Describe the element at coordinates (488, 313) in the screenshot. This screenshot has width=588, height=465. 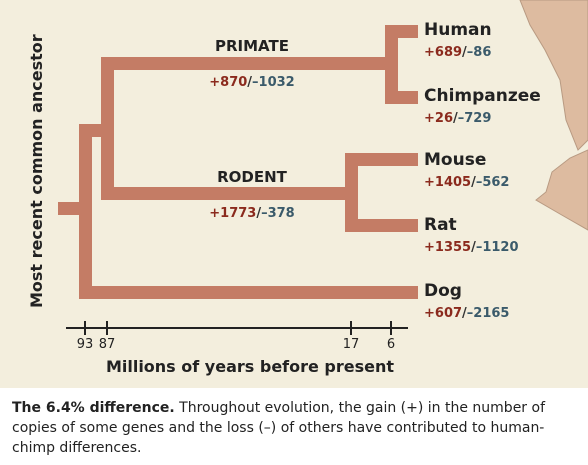
I see `dog-loss: –2165` at that location.